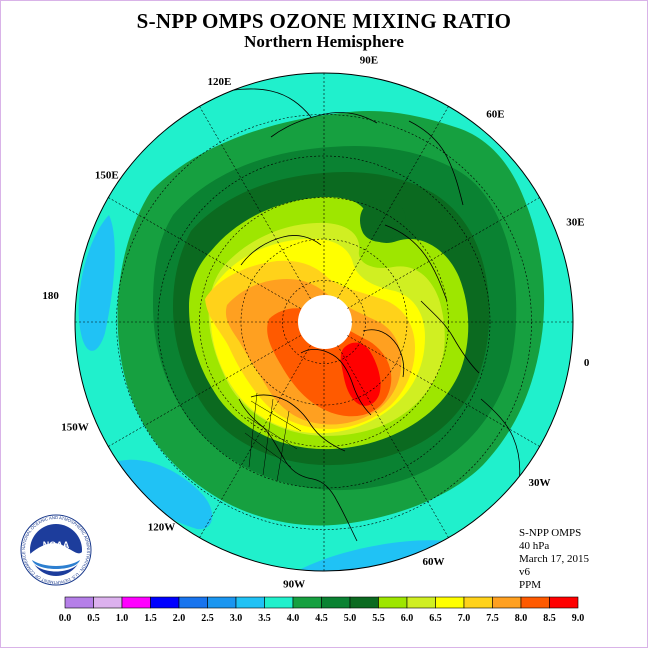 The width and height of the screenshot is (648, 648). I want to click on lon-label-120e: 120E, so click(219, 82).